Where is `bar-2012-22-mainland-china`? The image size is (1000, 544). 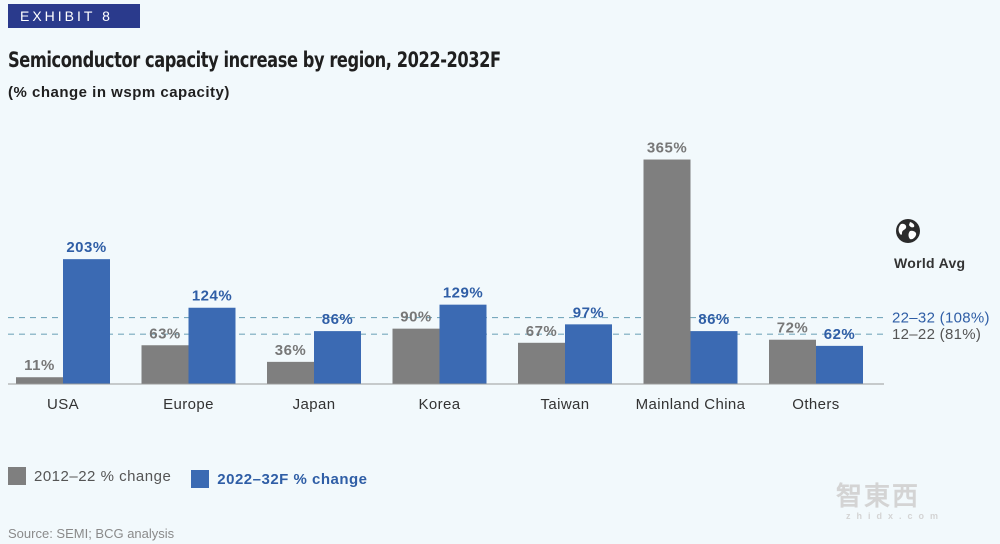 bar-2012-22-mainland-china is located at coordinates (667, 271).